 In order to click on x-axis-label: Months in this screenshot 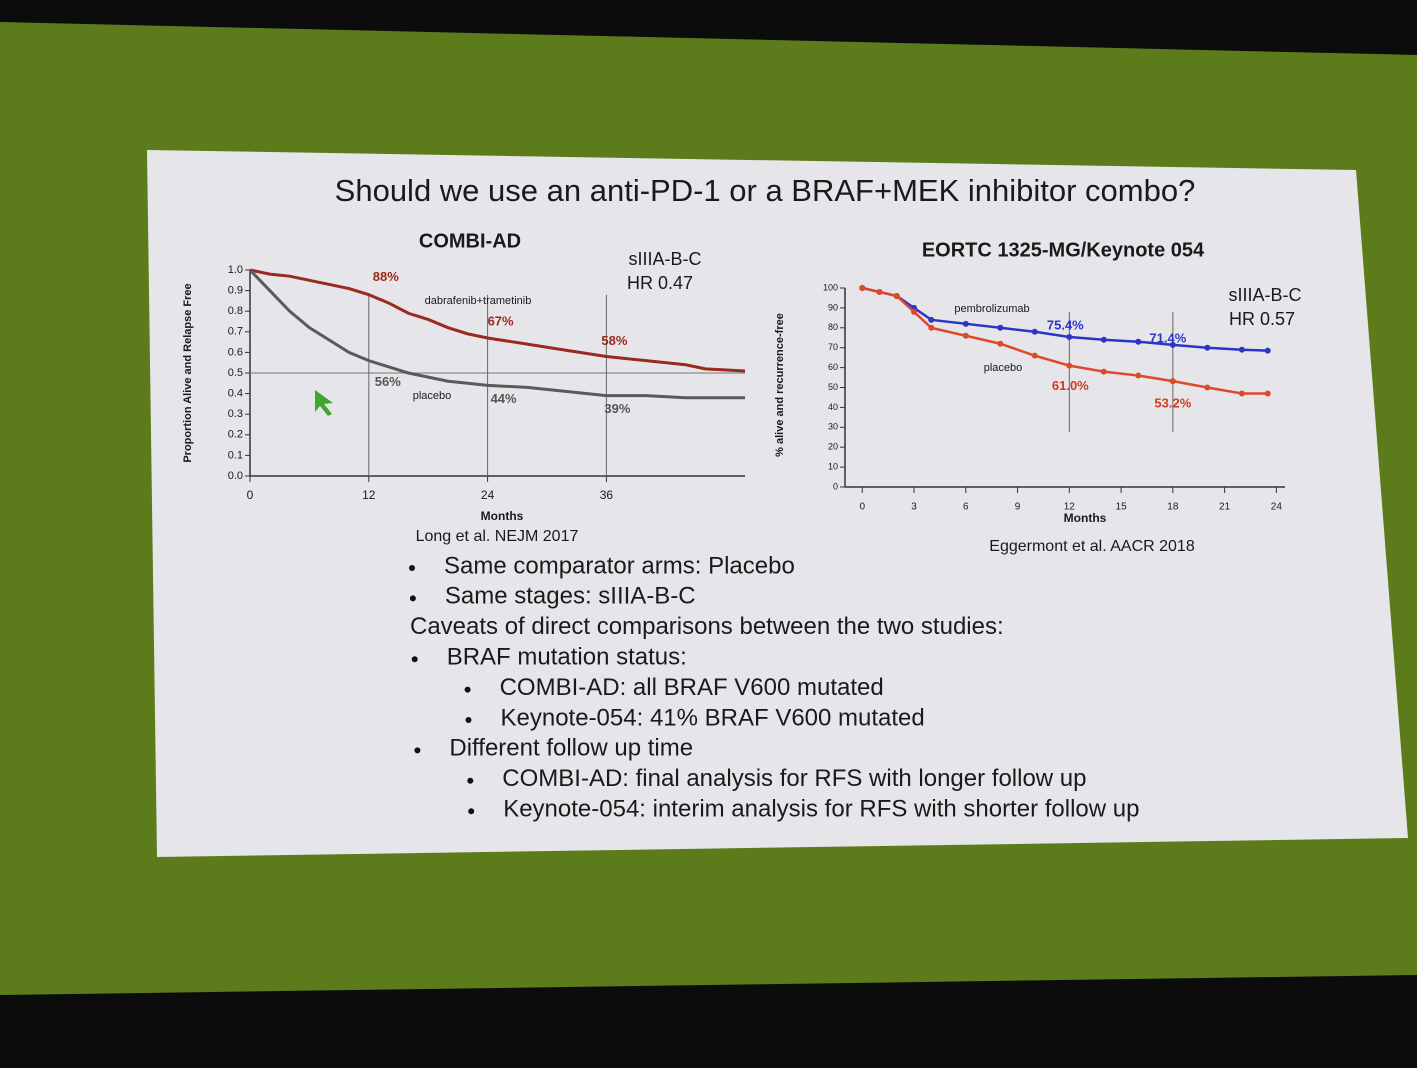, I will do `click(502, 516)`.